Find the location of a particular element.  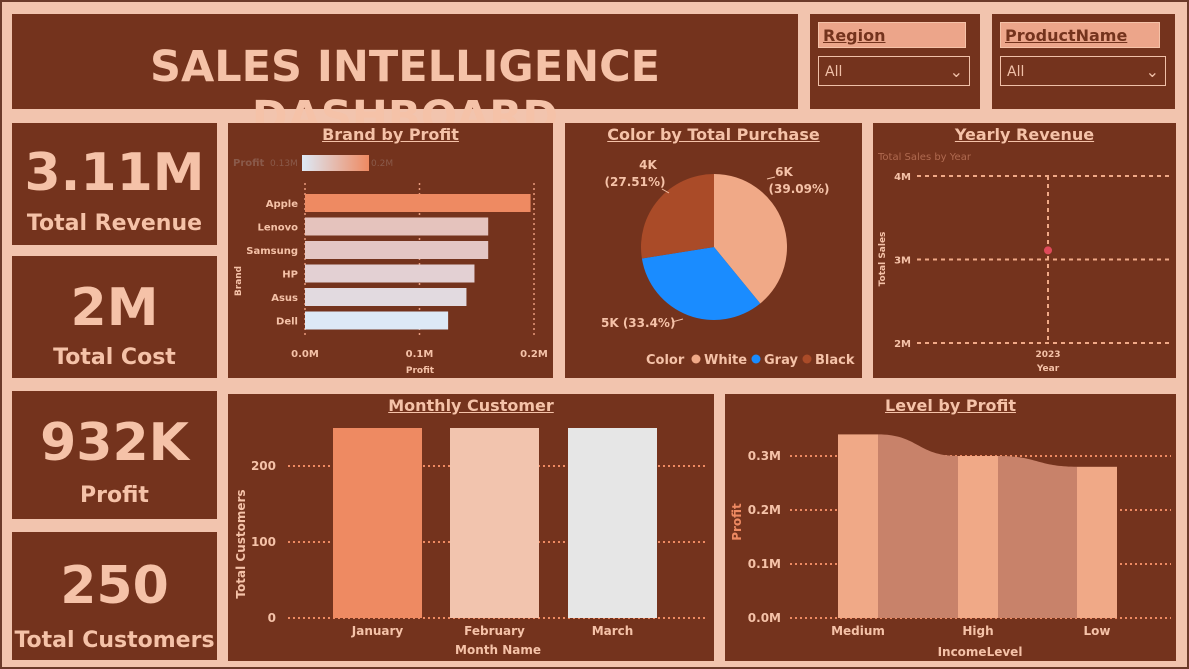

bar-january is located at coordinates (377, 523).